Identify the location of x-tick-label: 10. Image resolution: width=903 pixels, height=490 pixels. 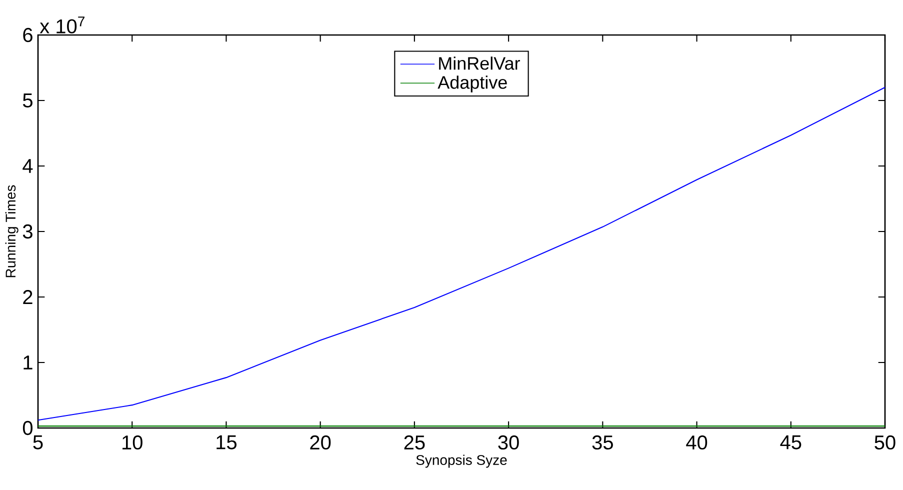
(132, 442).